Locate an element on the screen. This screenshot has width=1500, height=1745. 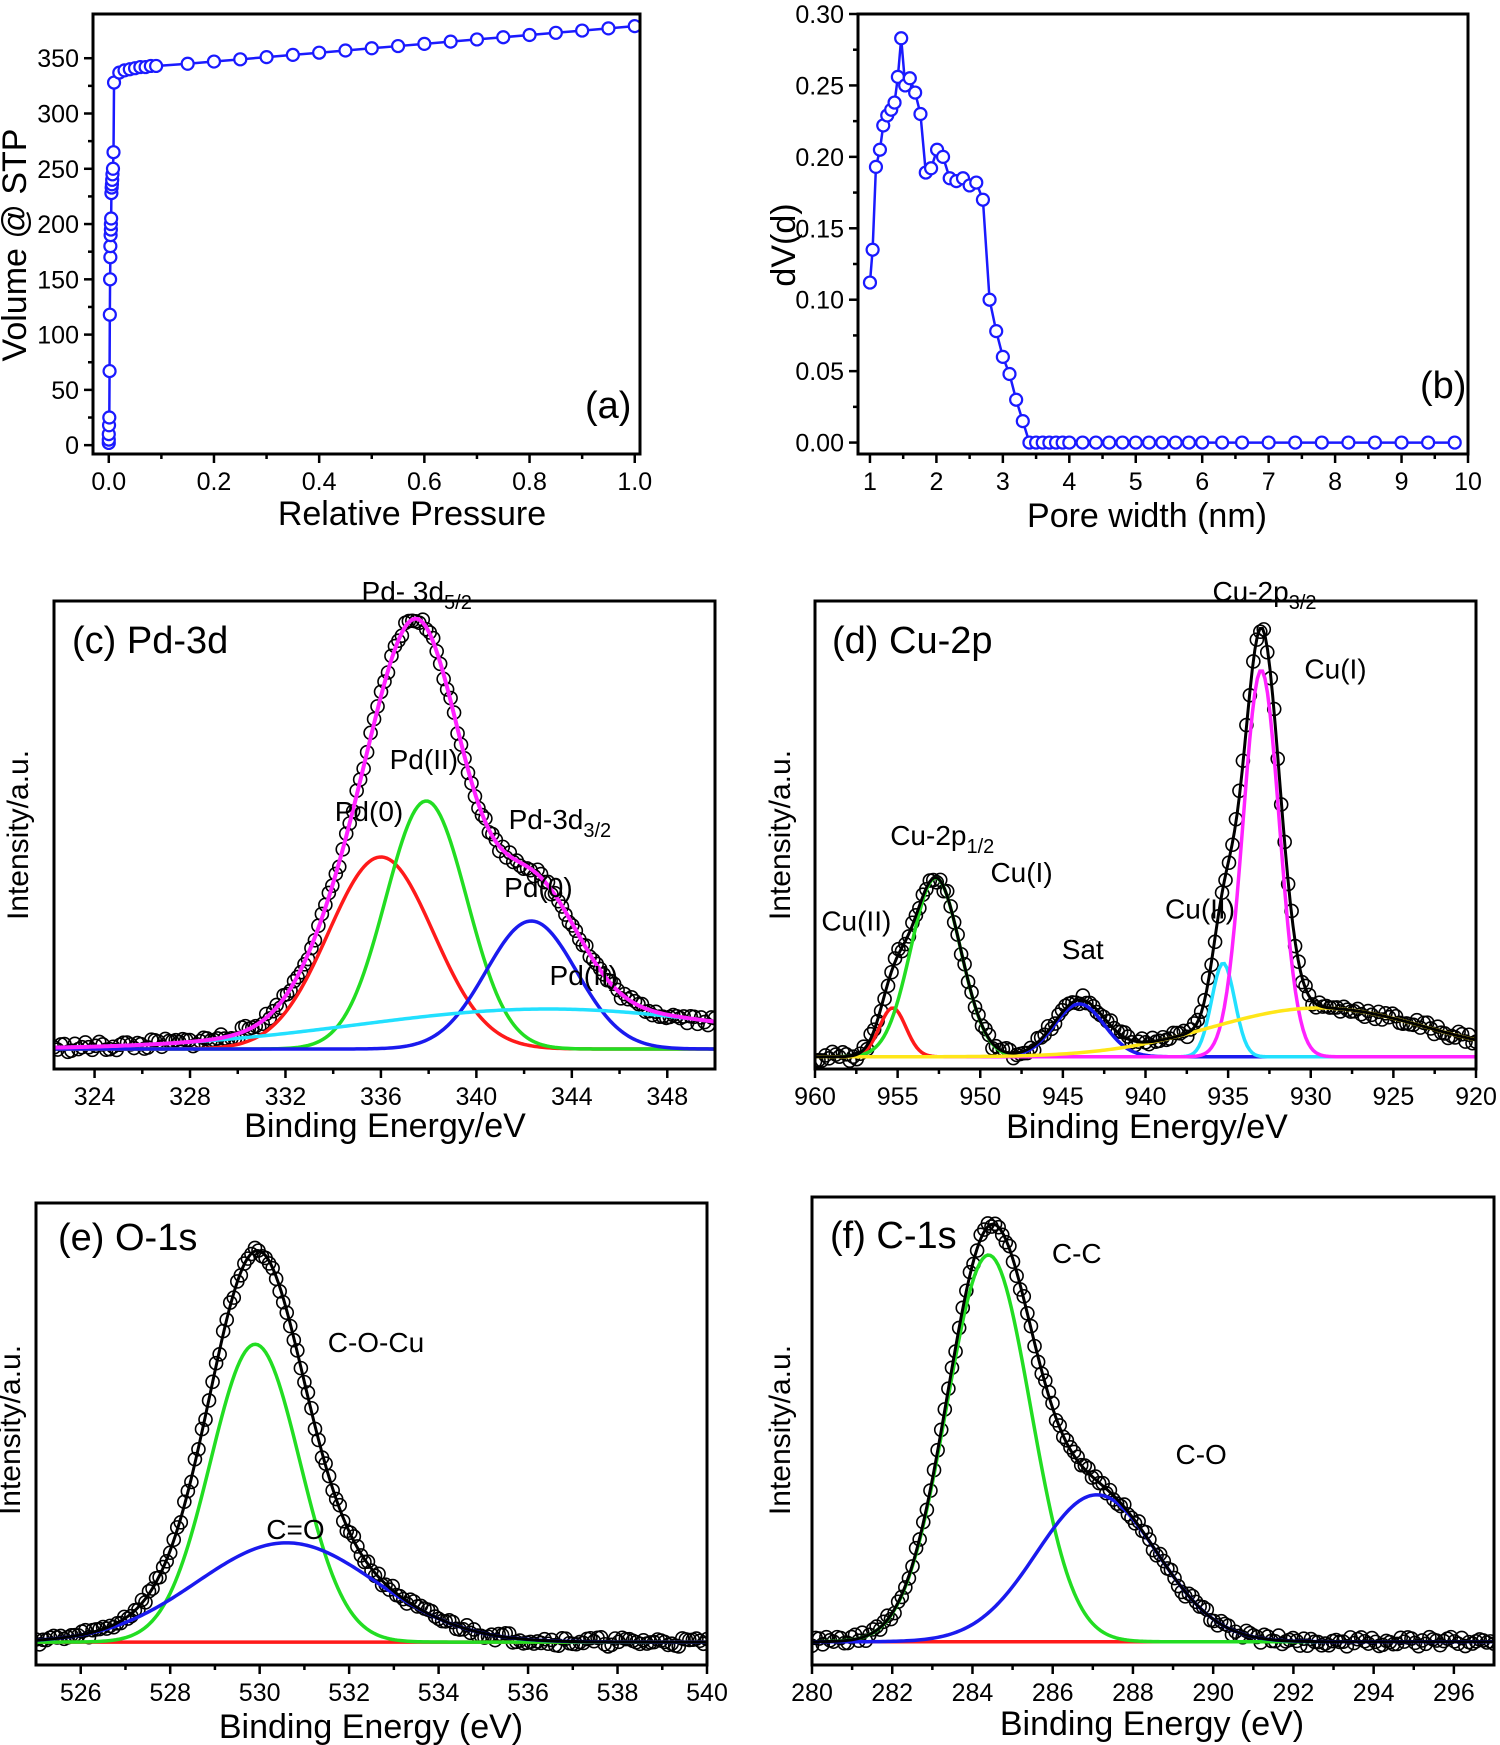
y-tick-label: 0.10 is located at coordinates (819, 301).